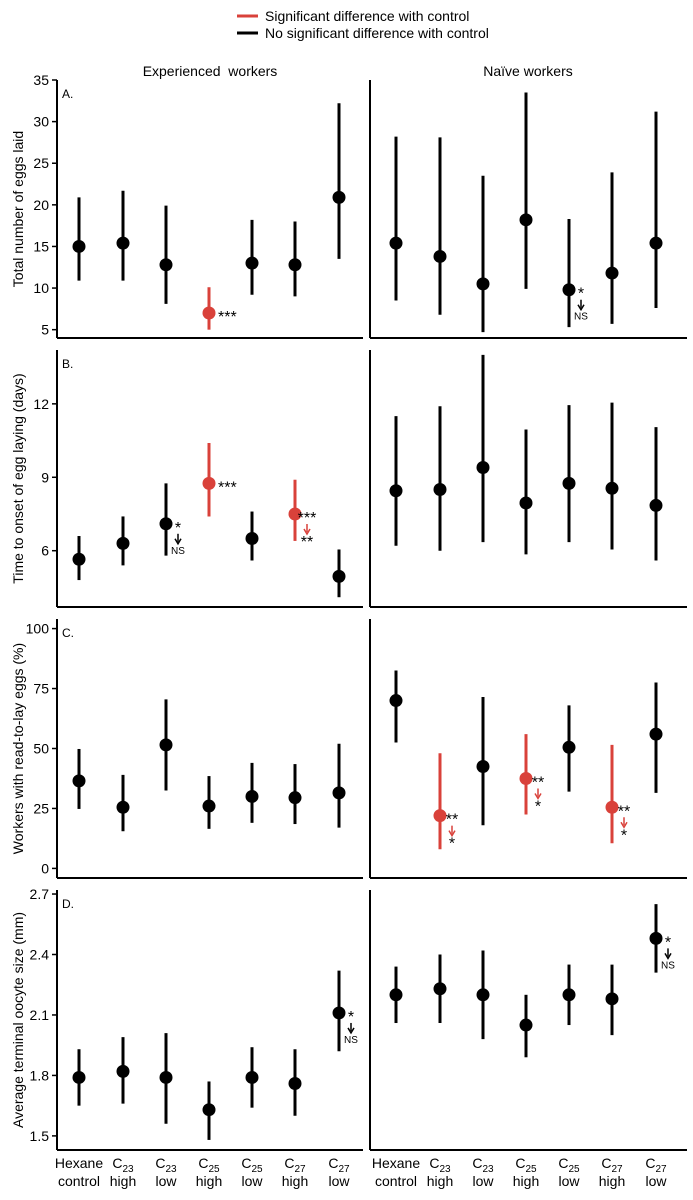  What do you see at coordinates (41, 288) in the screenshot?
I see `y-tick-label: 10` at bounding box center [41, 288].